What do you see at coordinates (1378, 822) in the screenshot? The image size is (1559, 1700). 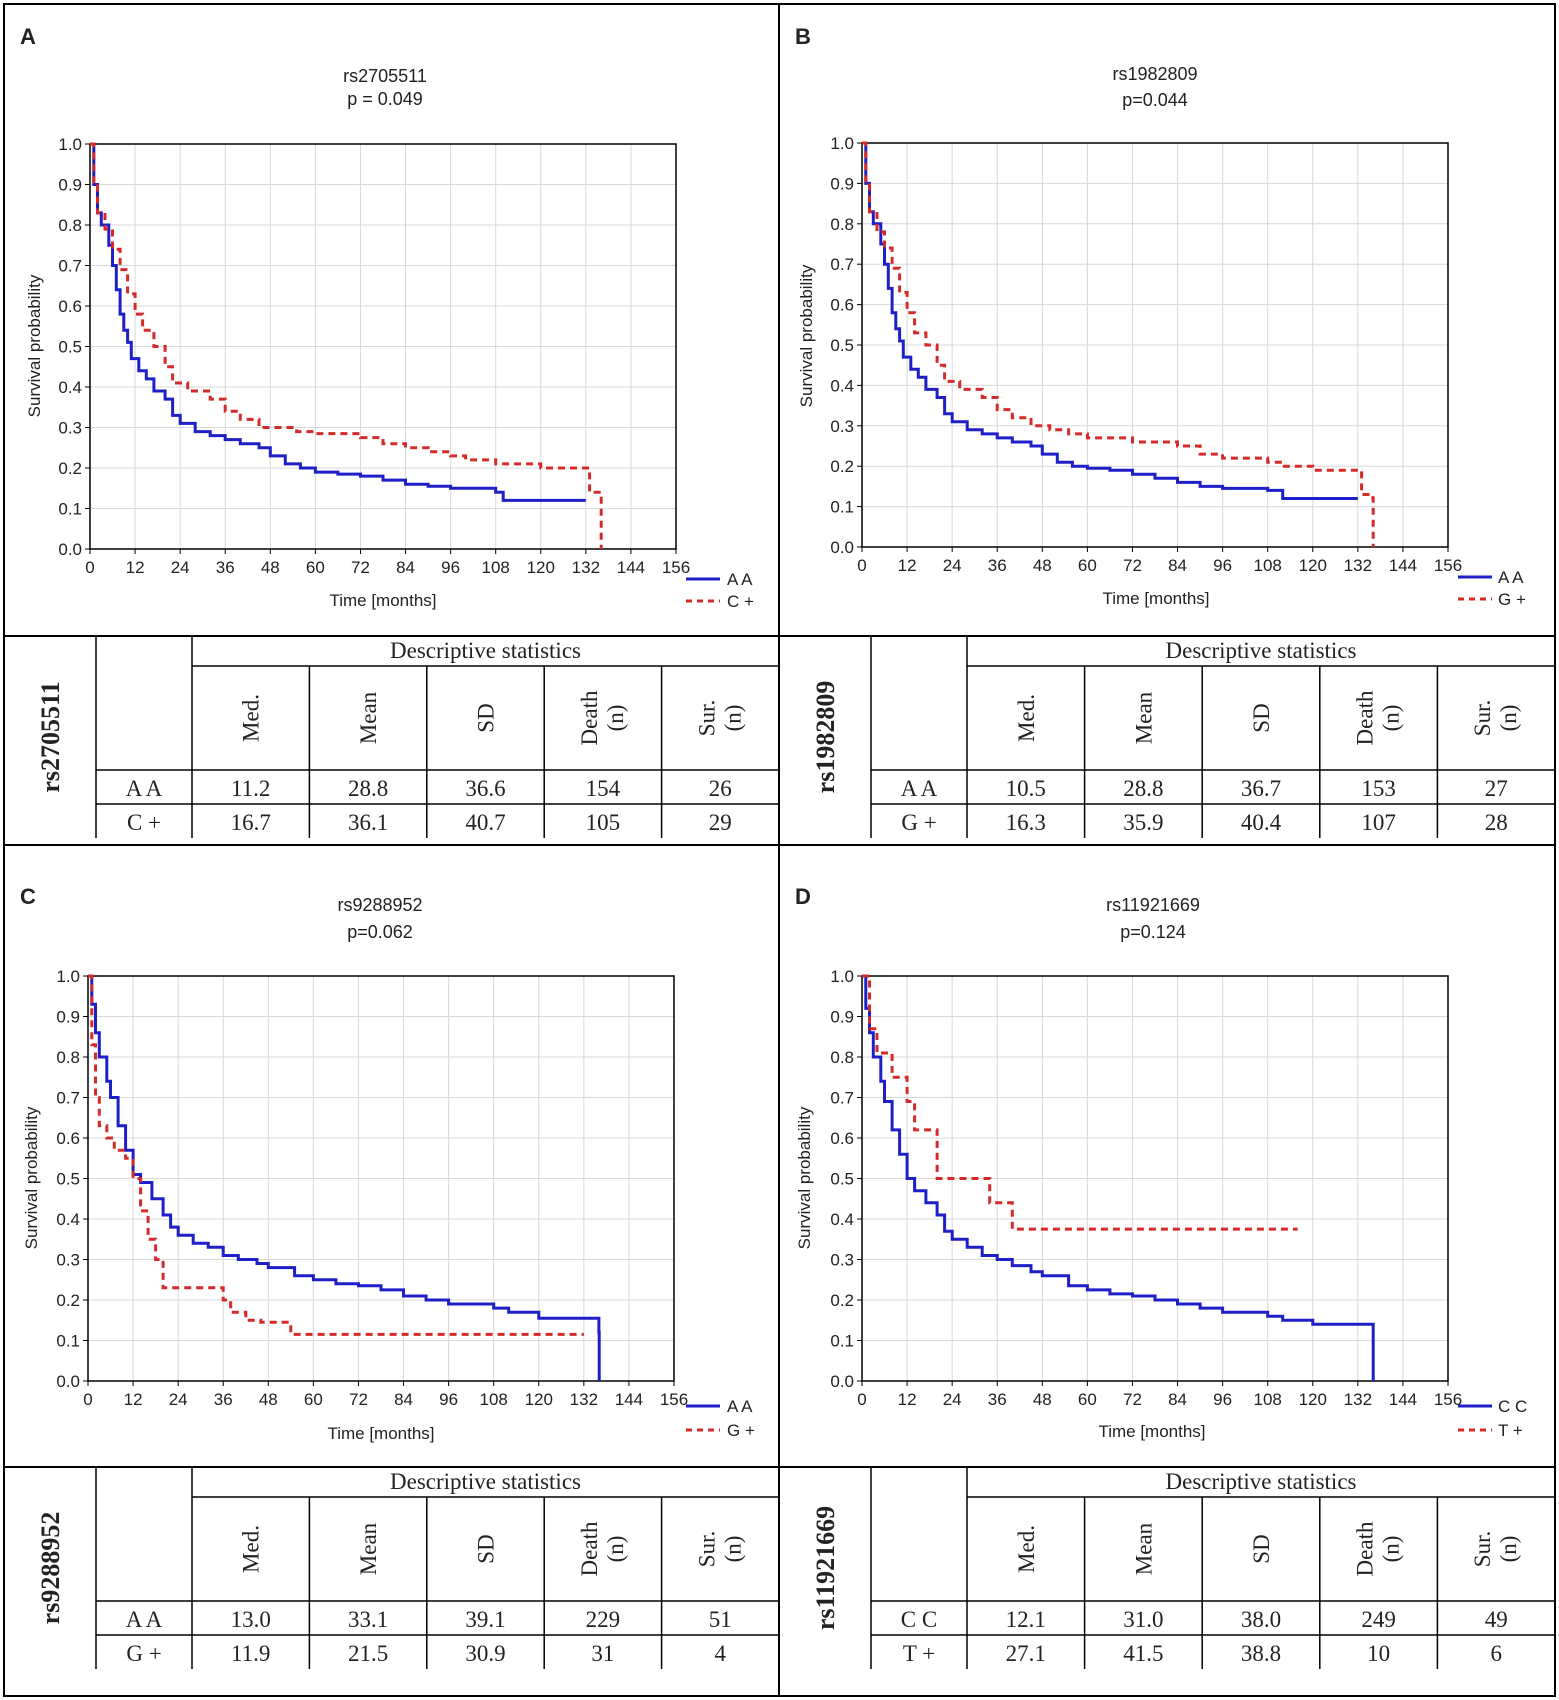 I see `table-cell: 107` at bounding box center [1378, 822].